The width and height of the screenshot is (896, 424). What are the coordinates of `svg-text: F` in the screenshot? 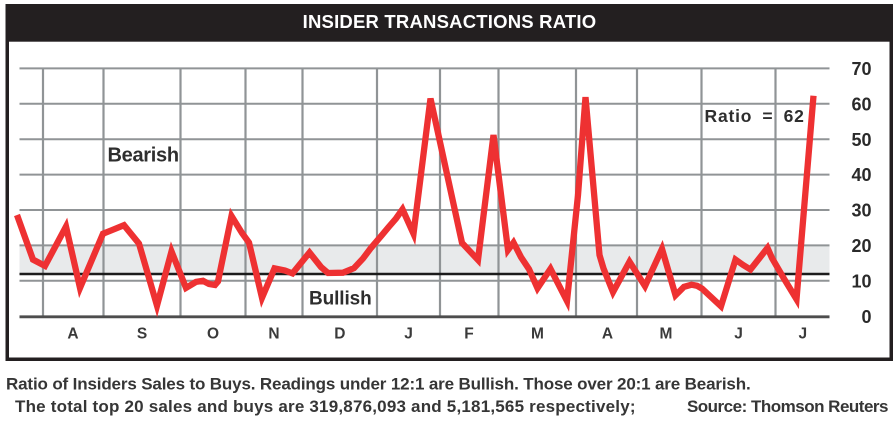 It's located at (468, 334).